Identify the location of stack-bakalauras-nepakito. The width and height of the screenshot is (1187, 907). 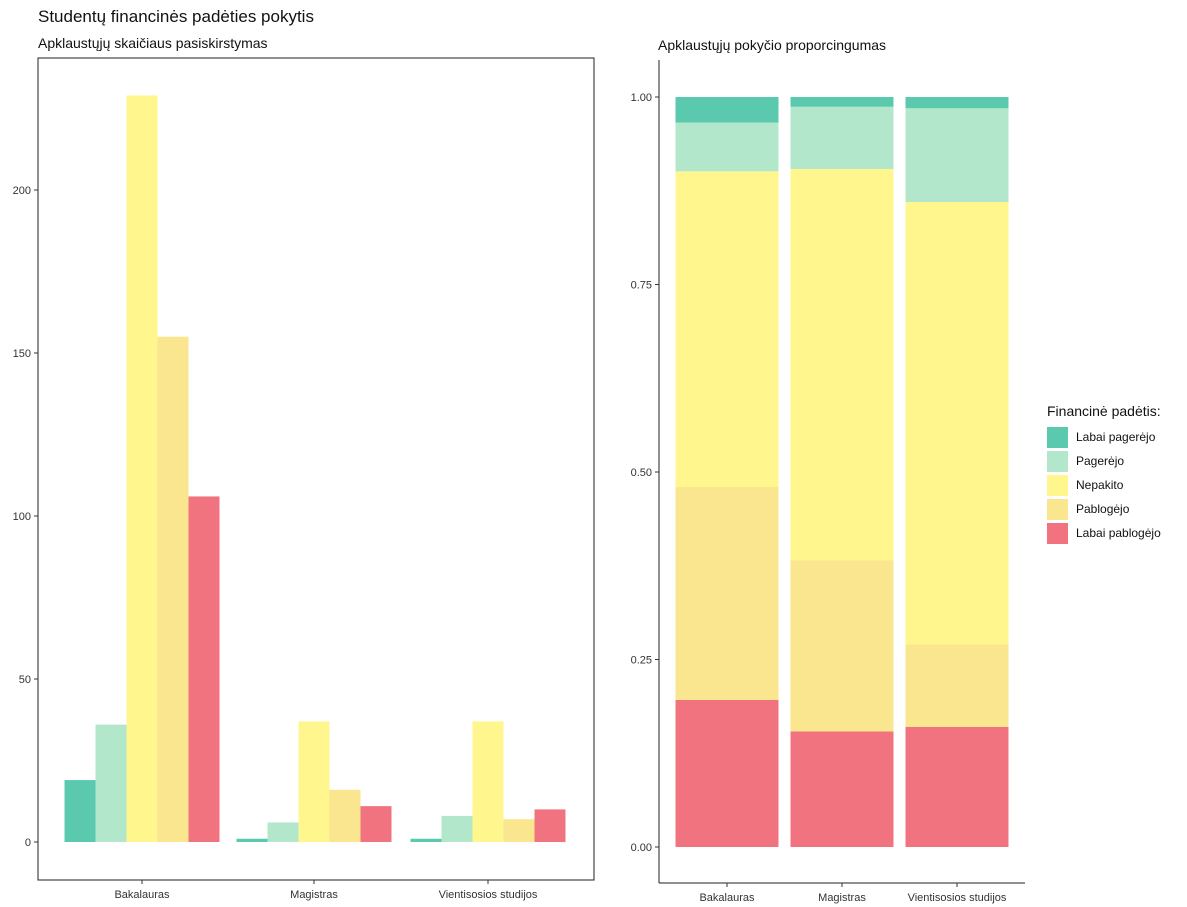
(727, 329).